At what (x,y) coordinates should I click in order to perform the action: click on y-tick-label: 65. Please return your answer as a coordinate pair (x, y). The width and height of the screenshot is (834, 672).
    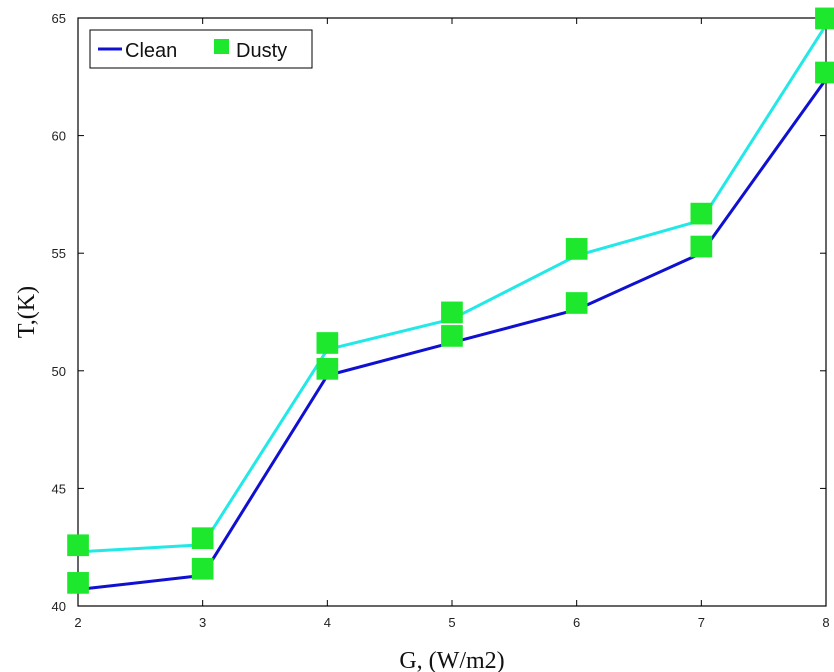
    Looking at the image, I should click on (59, 18).